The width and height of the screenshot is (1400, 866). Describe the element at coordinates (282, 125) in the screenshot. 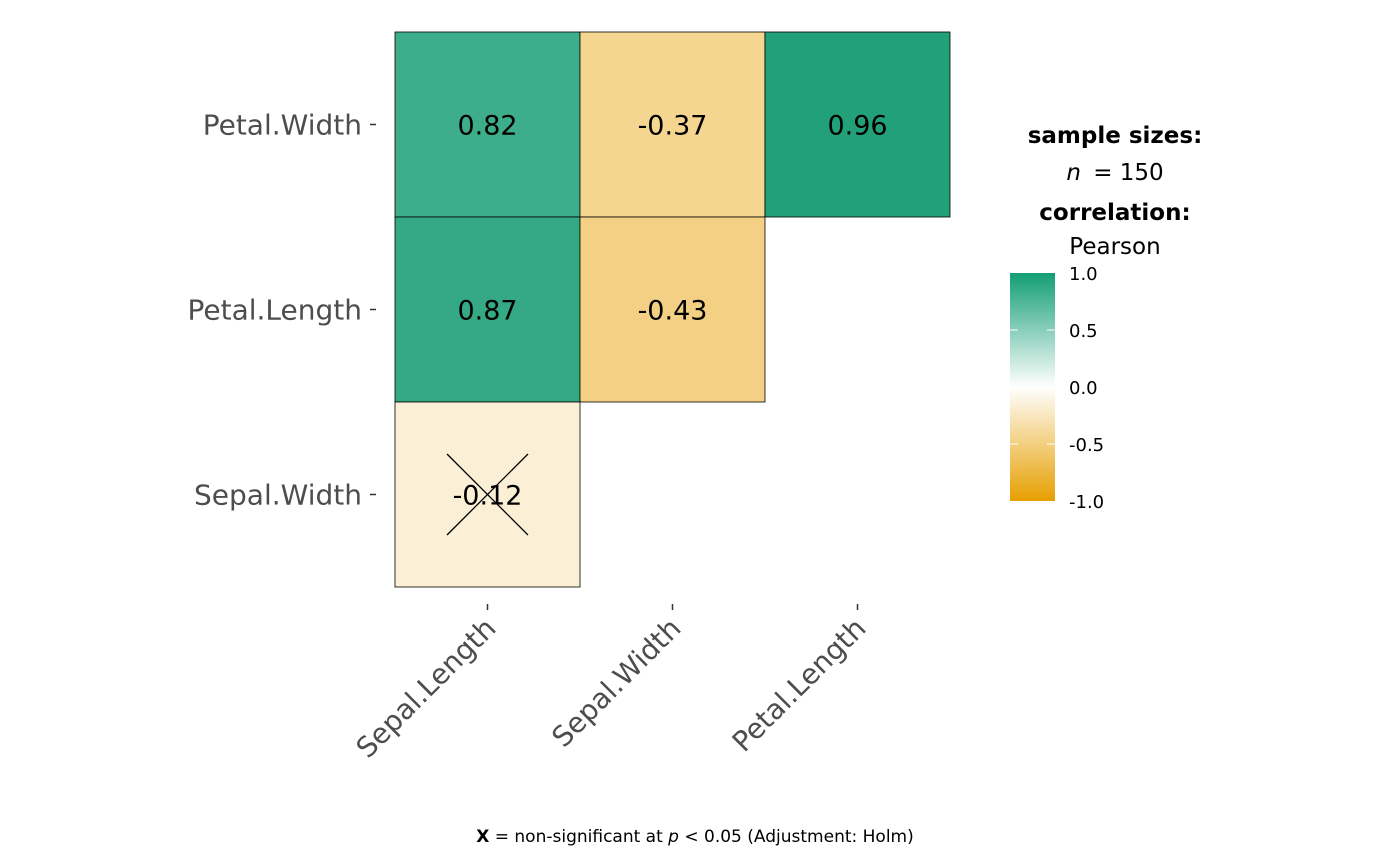

I see `y-tick-label: Petal.Width` at that location.